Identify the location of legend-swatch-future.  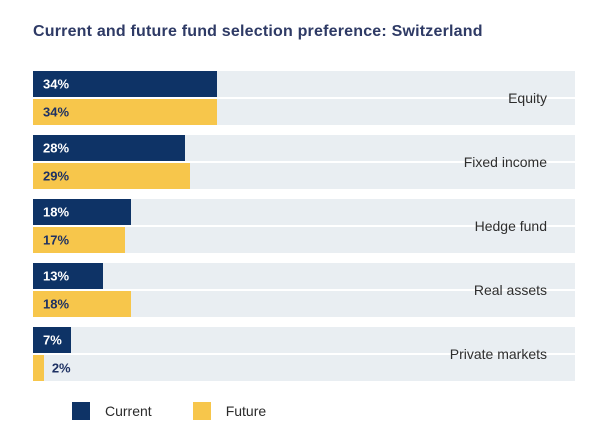
(201, 411).